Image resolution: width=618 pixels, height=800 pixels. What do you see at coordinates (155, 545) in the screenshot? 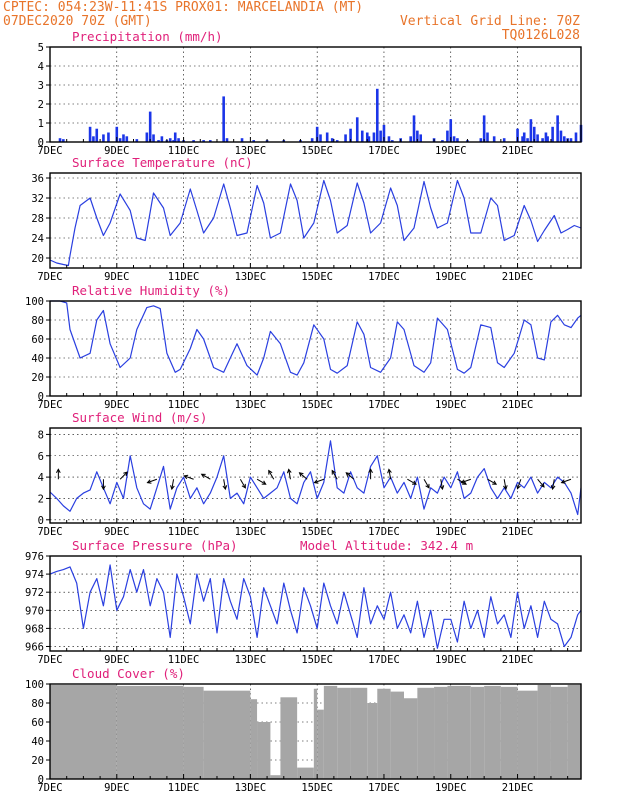
I see `pressure-title: Surface Pressure (hPa)` at bounding box center [155, 545].